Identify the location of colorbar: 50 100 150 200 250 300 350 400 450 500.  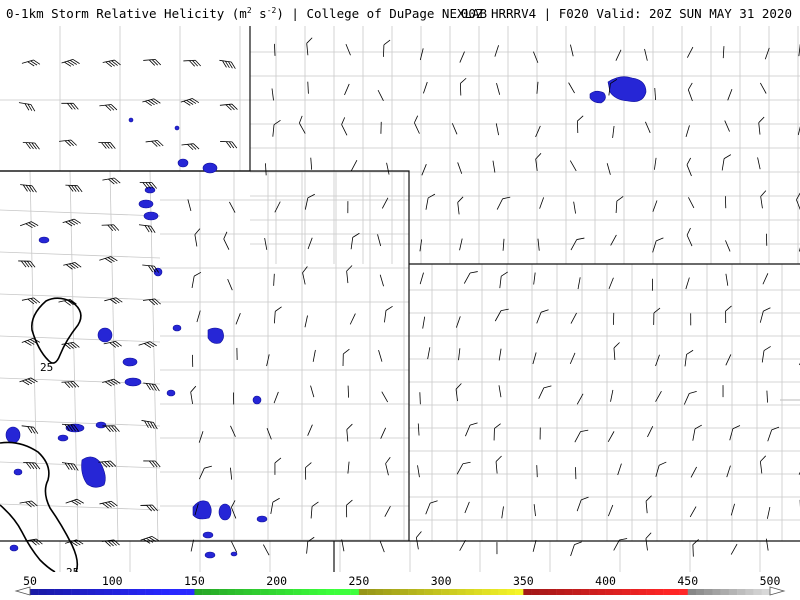
(400, 585).